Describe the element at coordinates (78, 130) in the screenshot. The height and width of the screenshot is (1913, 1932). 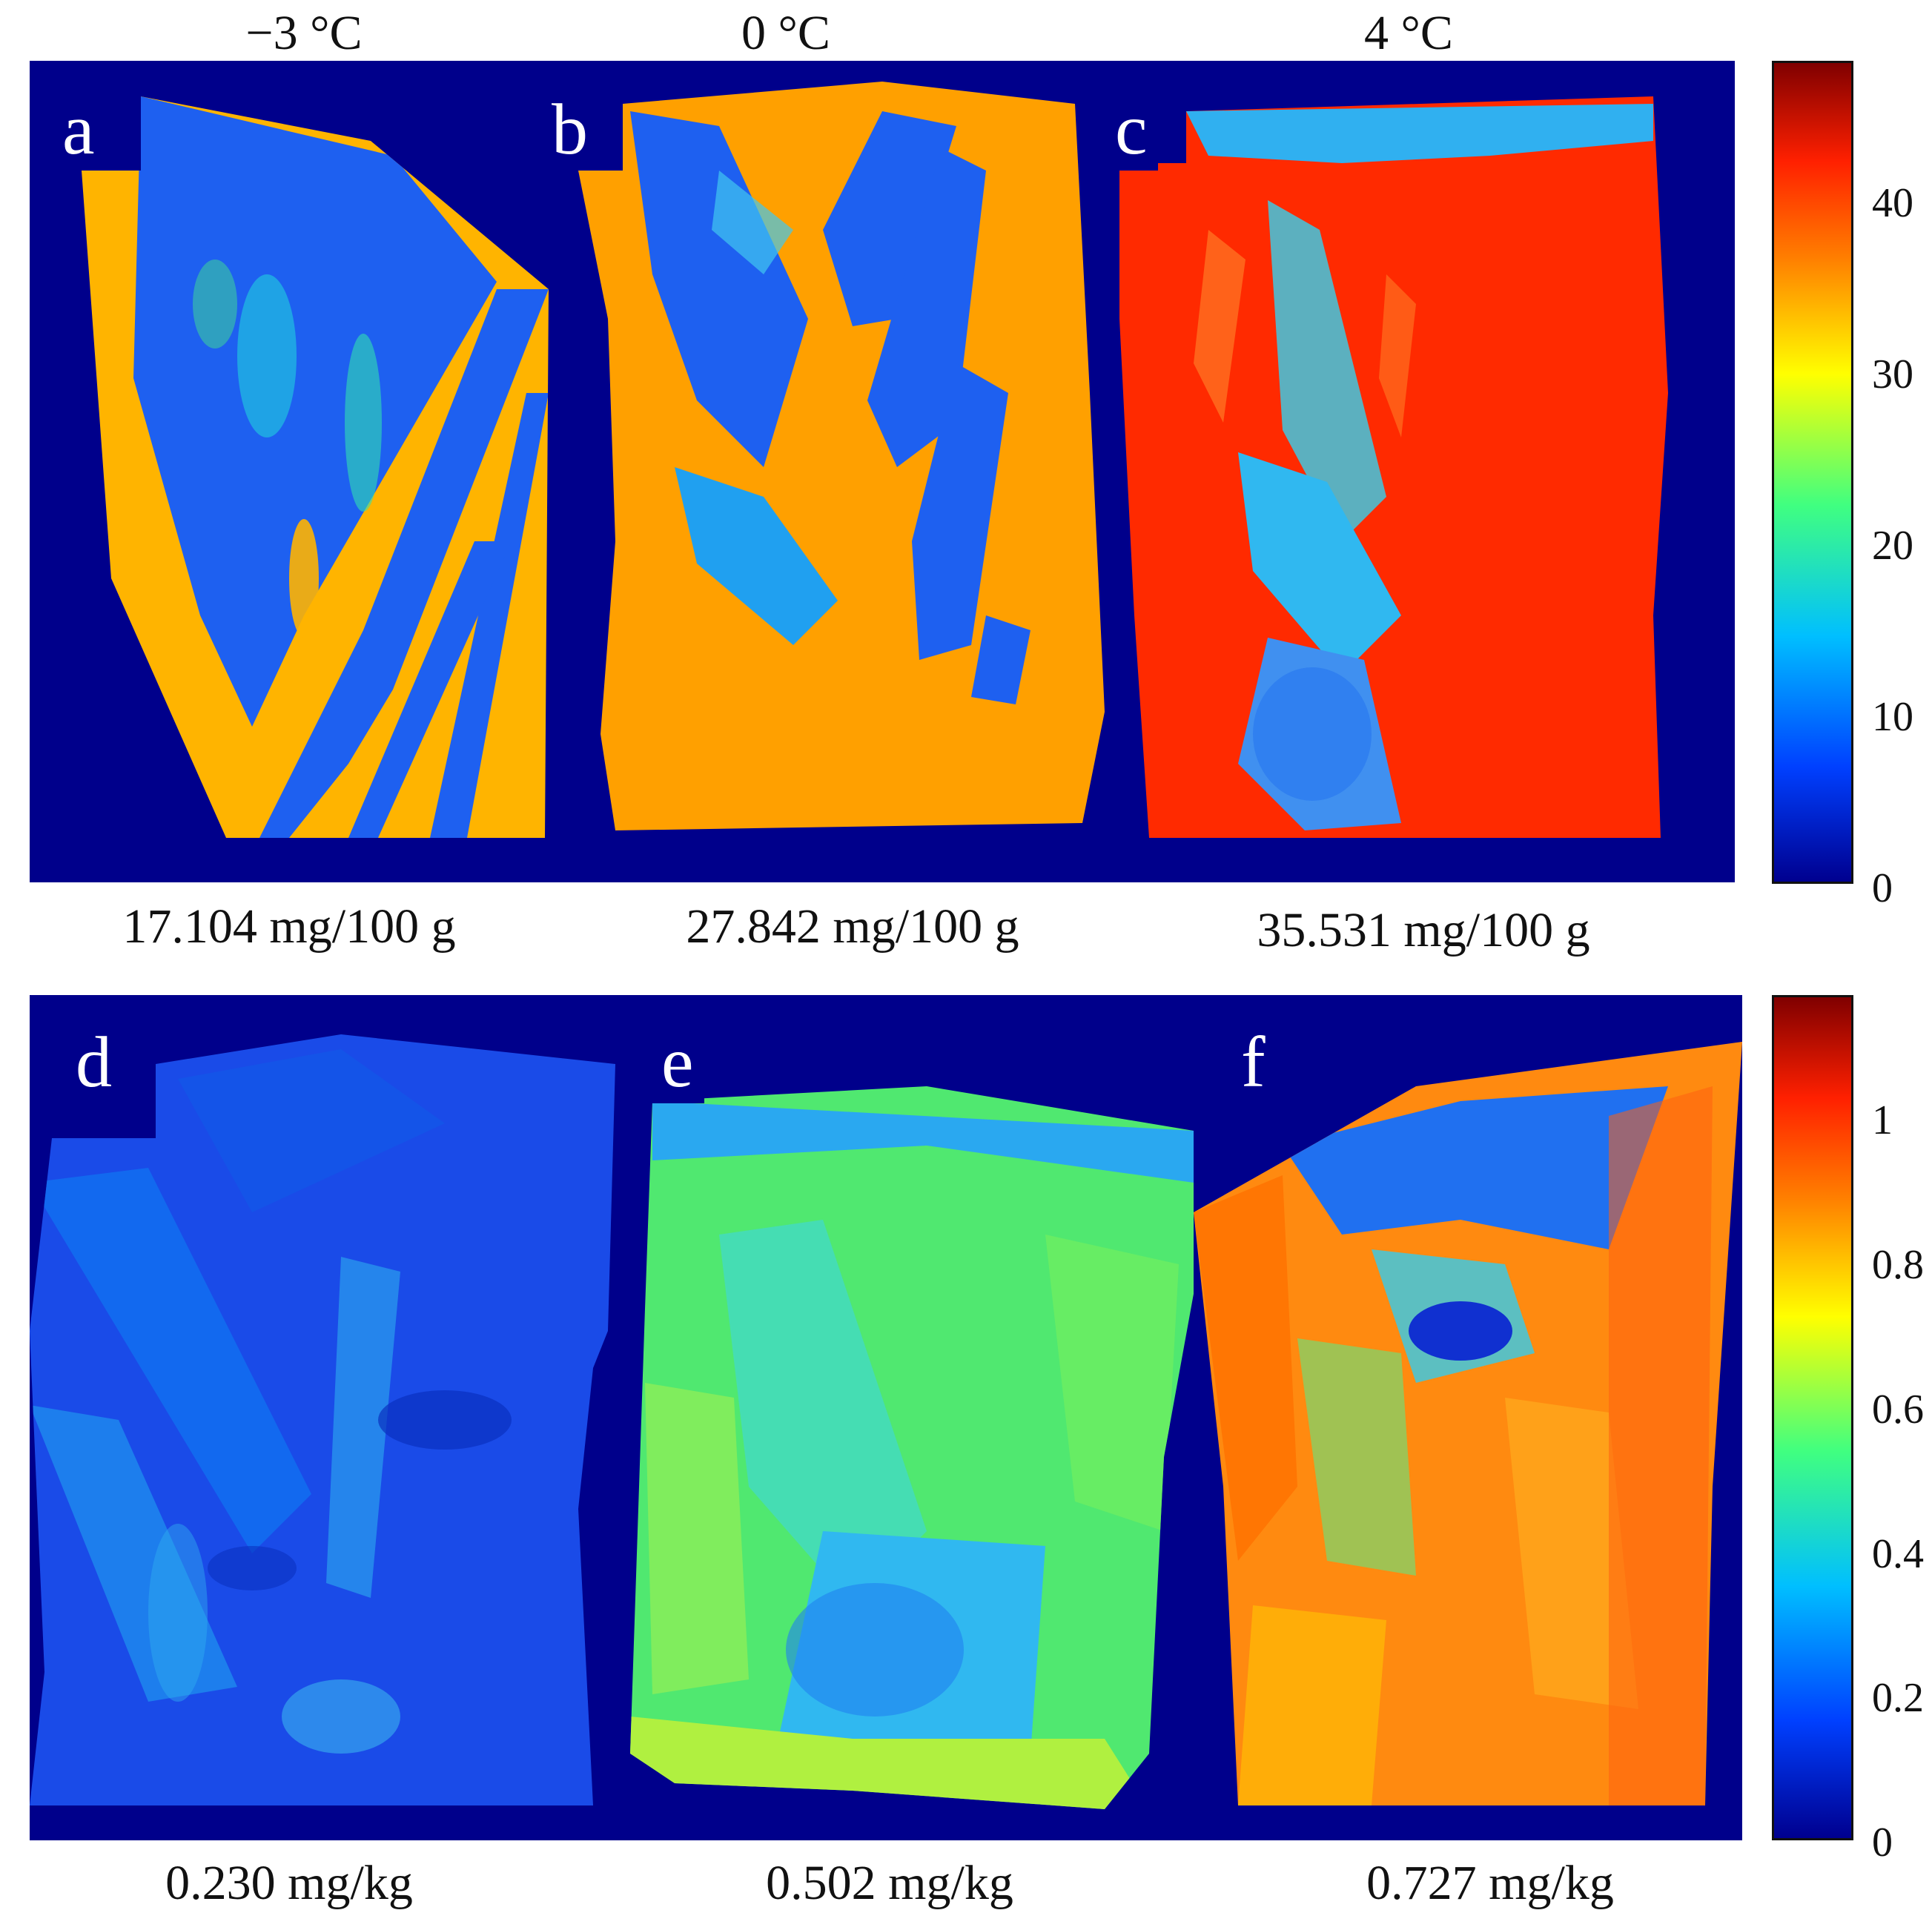
I see `panel-letter-a: a` at that location.